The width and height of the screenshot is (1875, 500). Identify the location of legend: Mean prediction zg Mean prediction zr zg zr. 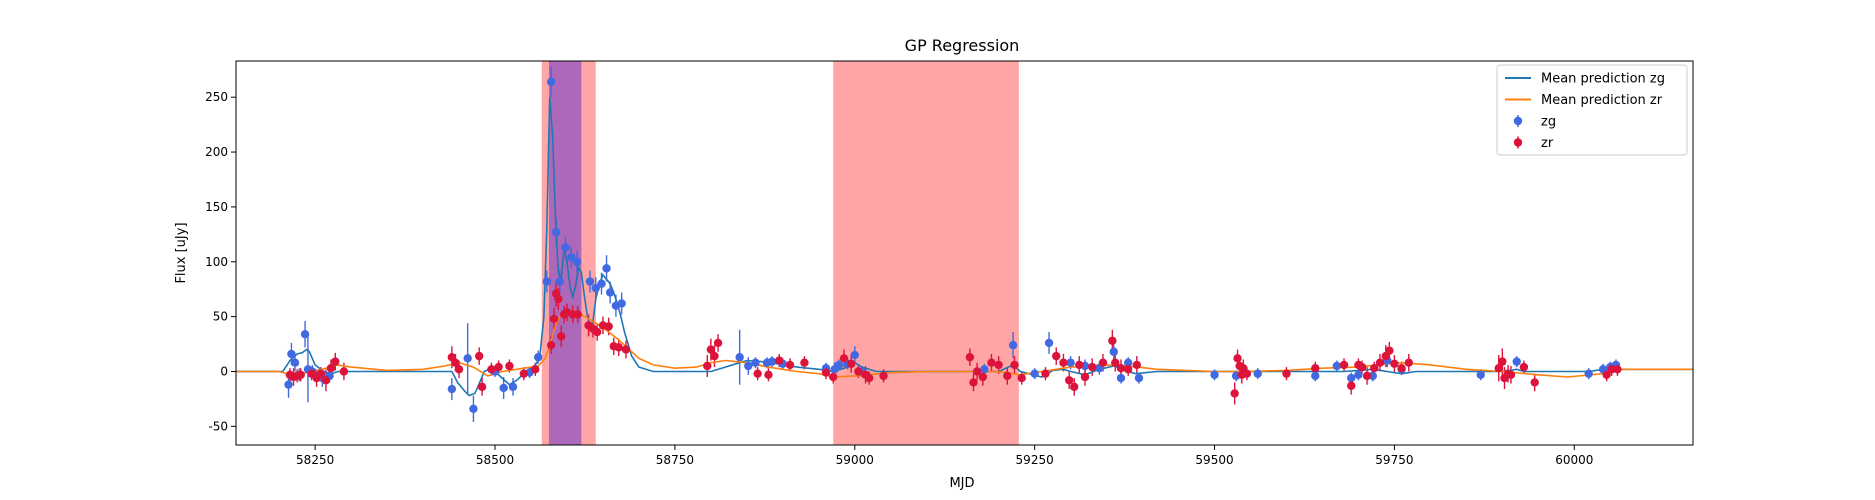
(1592, 110).